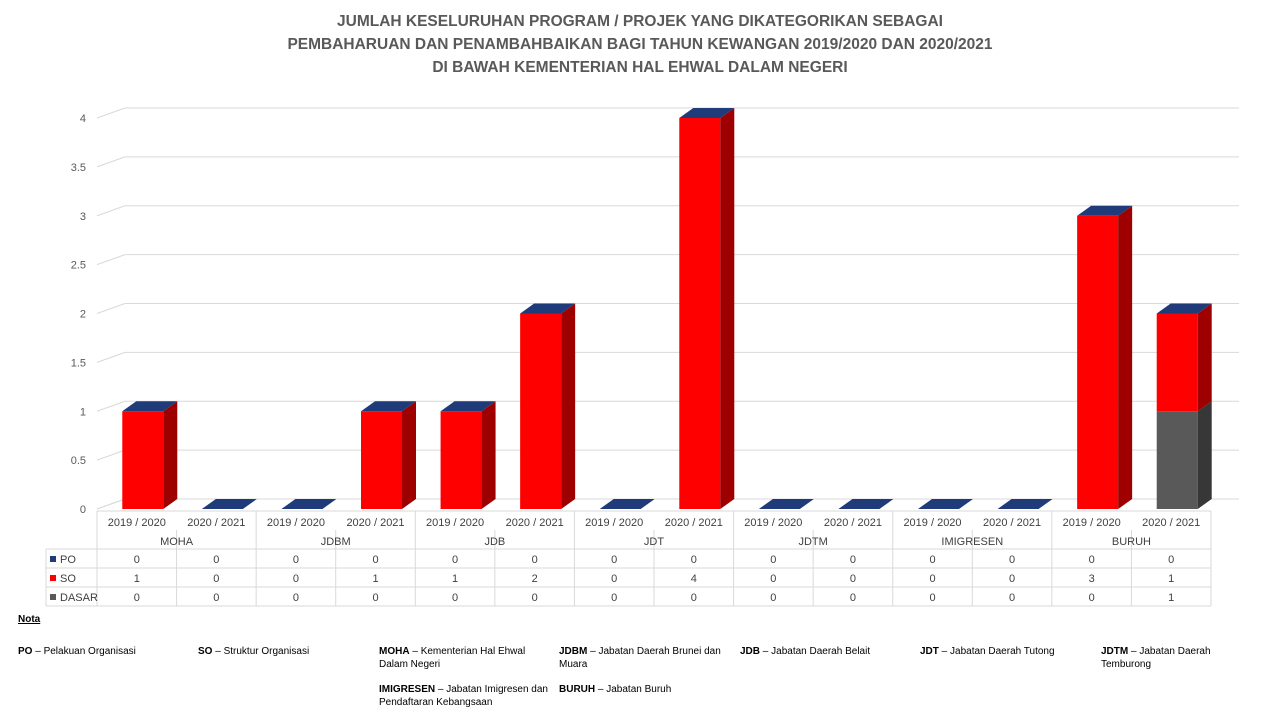 The width and height of the screenshot is (1280, 720). What do you see at coordinates (83, 412) in the screenshot?
I see `y-tick-label-2: 1` at bounding box center [83, 412].